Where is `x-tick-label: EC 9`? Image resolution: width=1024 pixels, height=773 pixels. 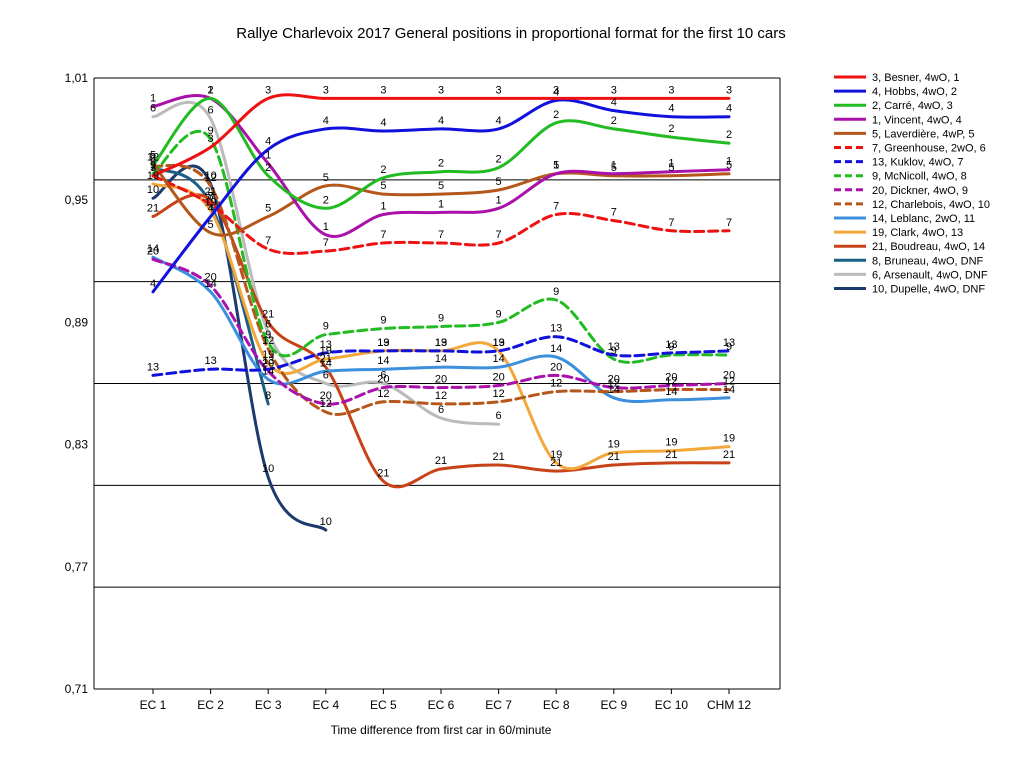
x-tick-label: EC 9 is located at coordinates (613, 705).